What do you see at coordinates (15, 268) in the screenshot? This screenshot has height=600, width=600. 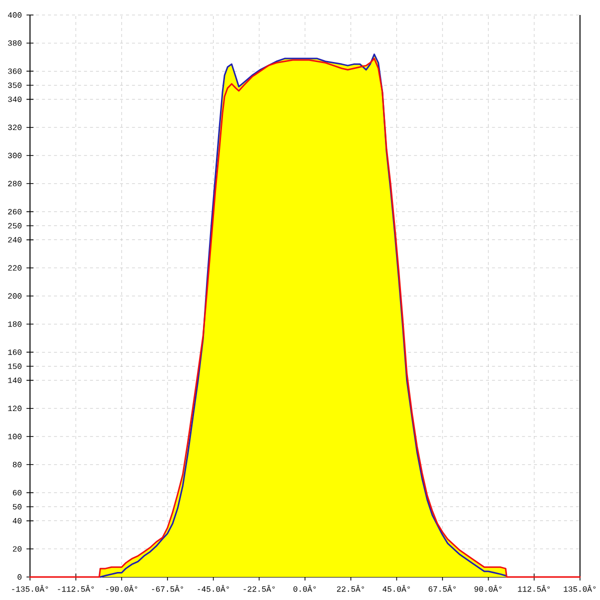 I see `y-tick-label: 220` at bounding box center [15, 268].